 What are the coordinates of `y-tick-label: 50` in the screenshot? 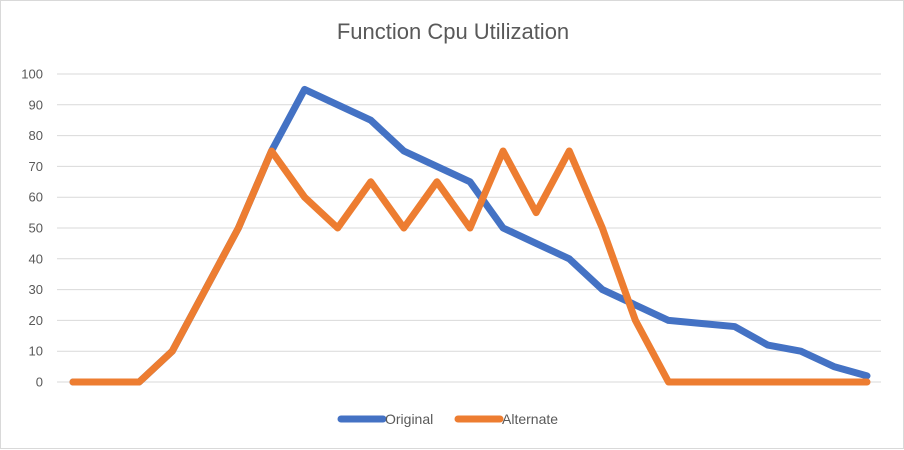 It's located at (36, 228).